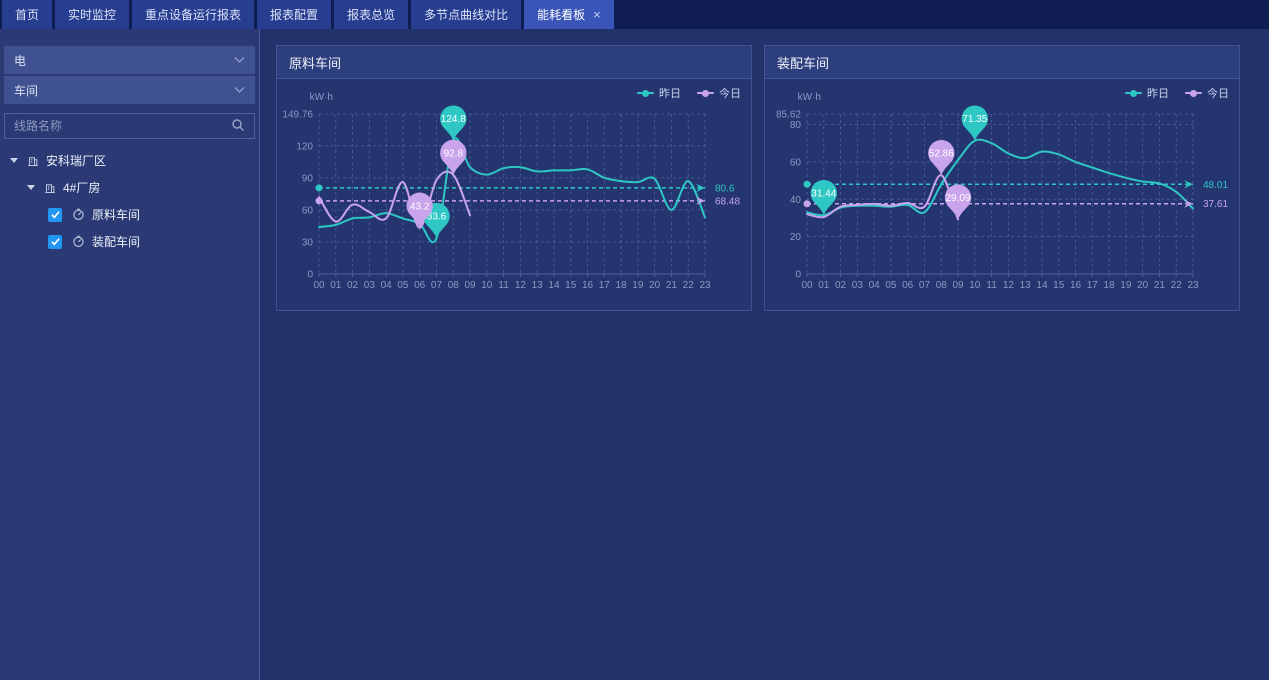 The width and height of the screenshot is (1269, 680). I want to click on x-tick-label: 04, so click(387, 285).